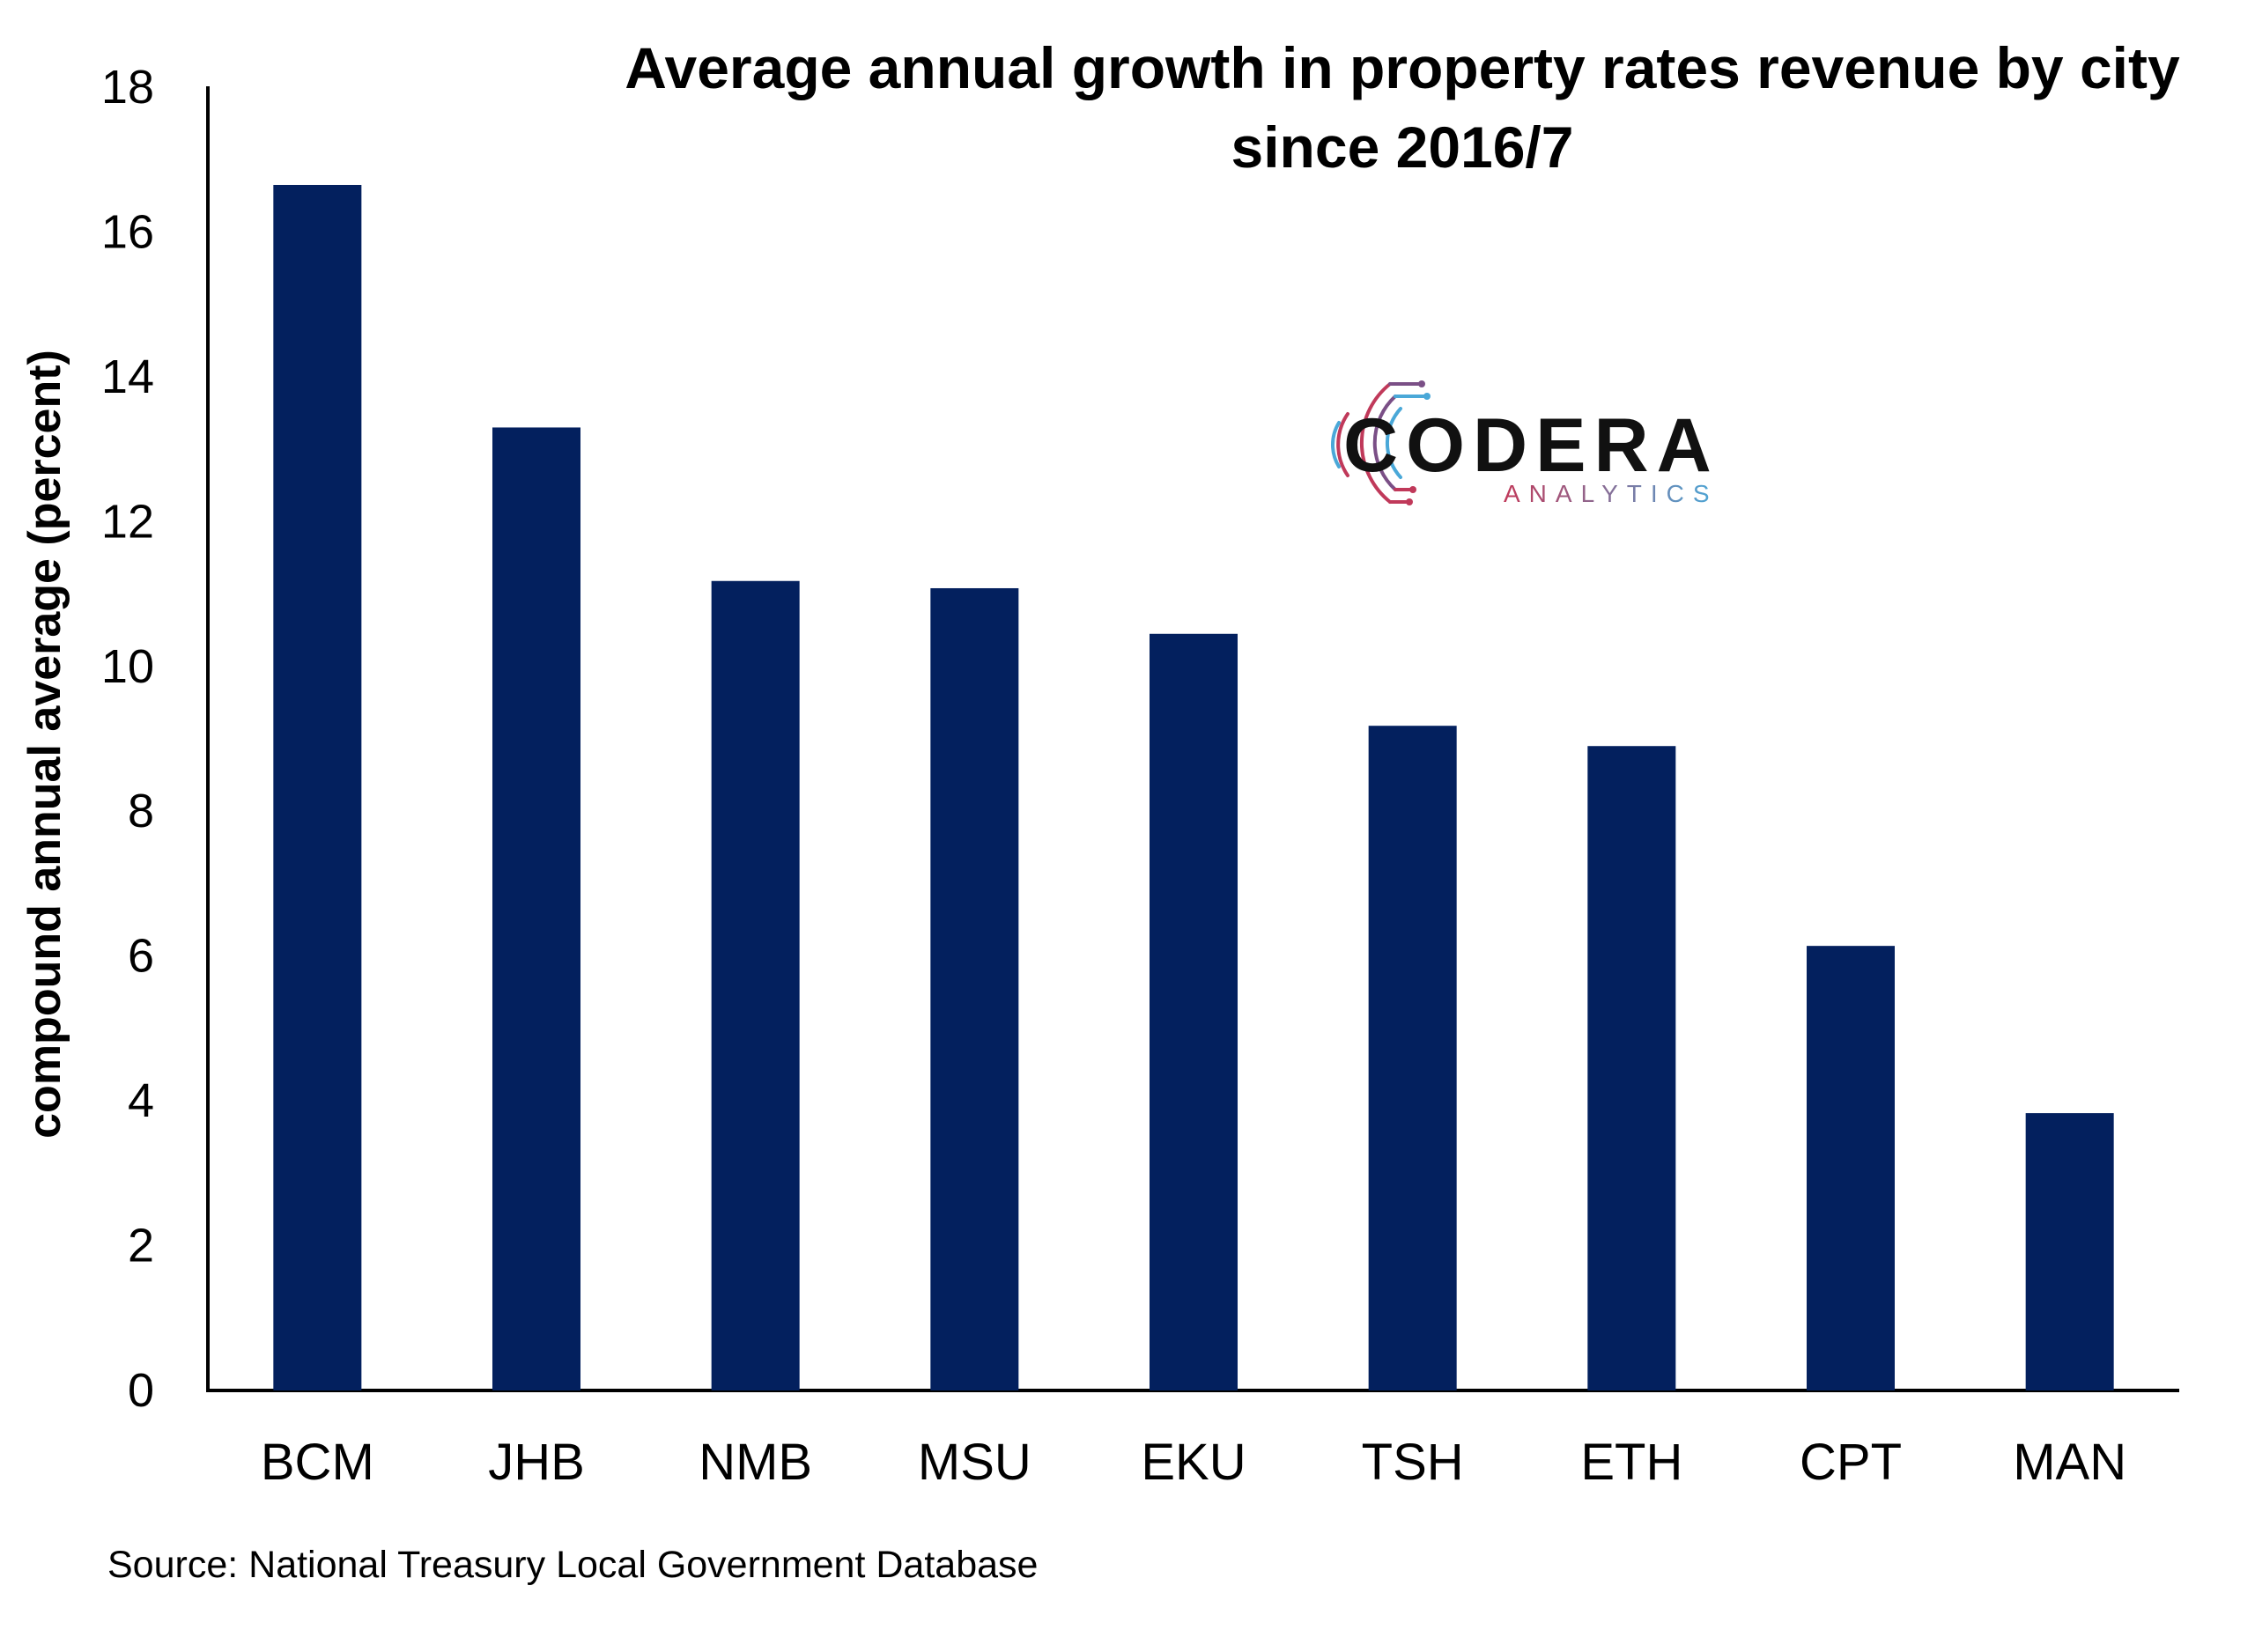 The width and height of the screenshot is (2255, 1652). I want to click on y-tick-label: 10, so click(127, 666).